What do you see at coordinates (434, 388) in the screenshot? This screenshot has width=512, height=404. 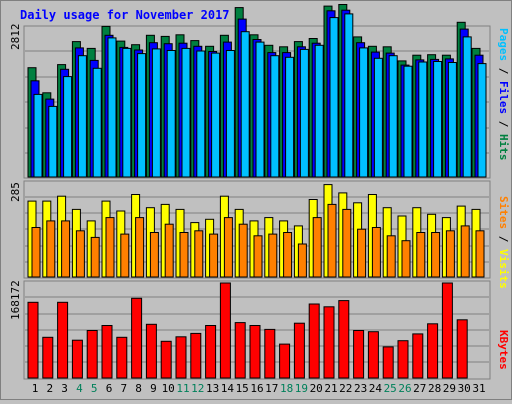 I see `x-tick-label: 28` at bounding box center [434, 388].